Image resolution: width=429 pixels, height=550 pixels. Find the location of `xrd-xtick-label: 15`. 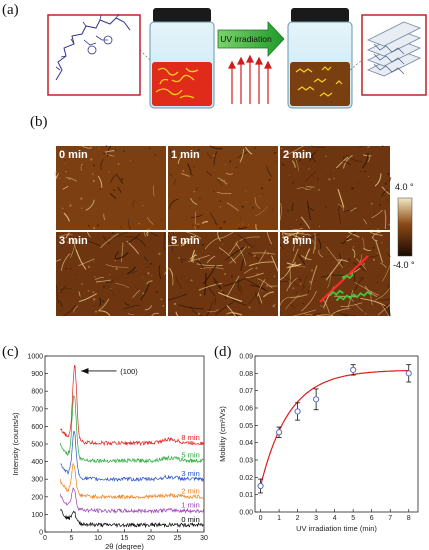

xrd-xtick-label: 15 is located at coordinates (125, 538).